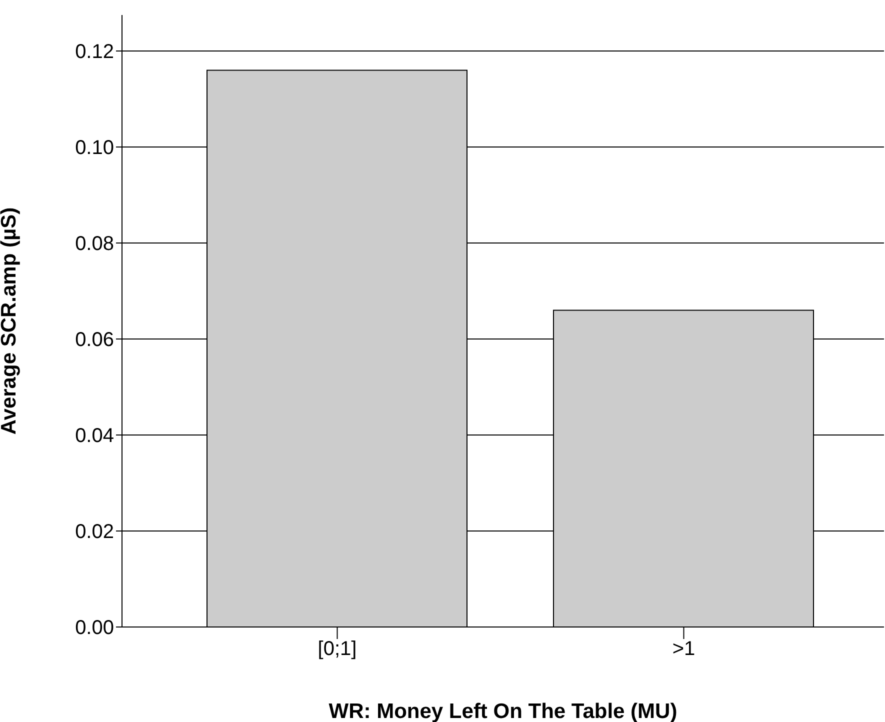 This screenshot has height=722, width=885. What do you see at coordinates (94, 52) in the screenshot?
I see `y-tick-label: 0.12` at bounding box center [94, 52].